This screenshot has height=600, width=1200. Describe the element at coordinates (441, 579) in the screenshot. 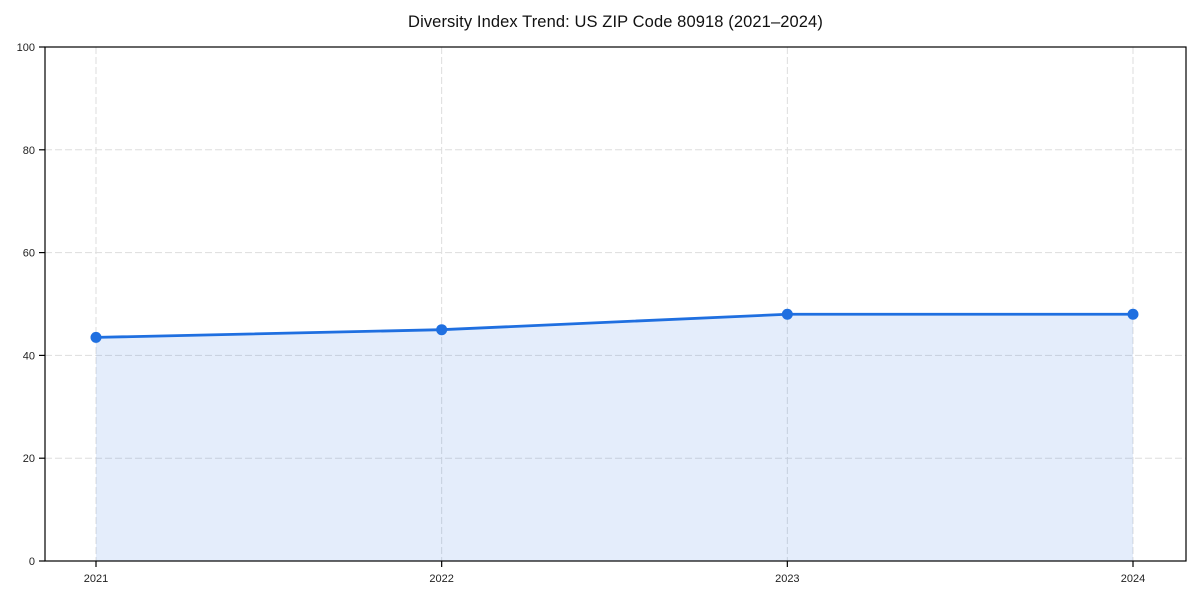

I see `x-tick-label: 2022` at that location.